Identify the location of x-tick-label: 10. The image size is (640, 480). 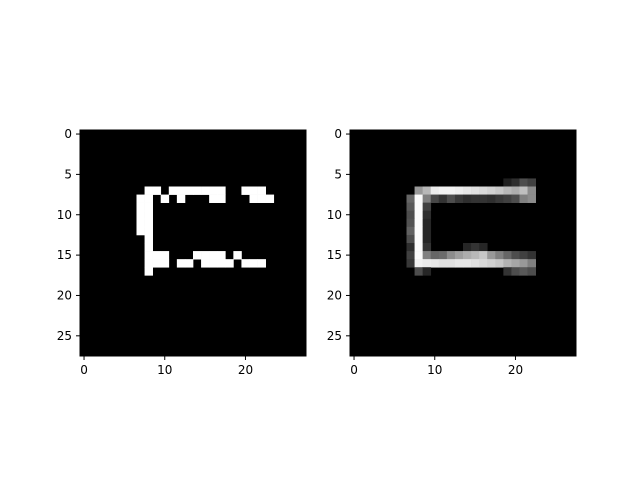
(164, 370).